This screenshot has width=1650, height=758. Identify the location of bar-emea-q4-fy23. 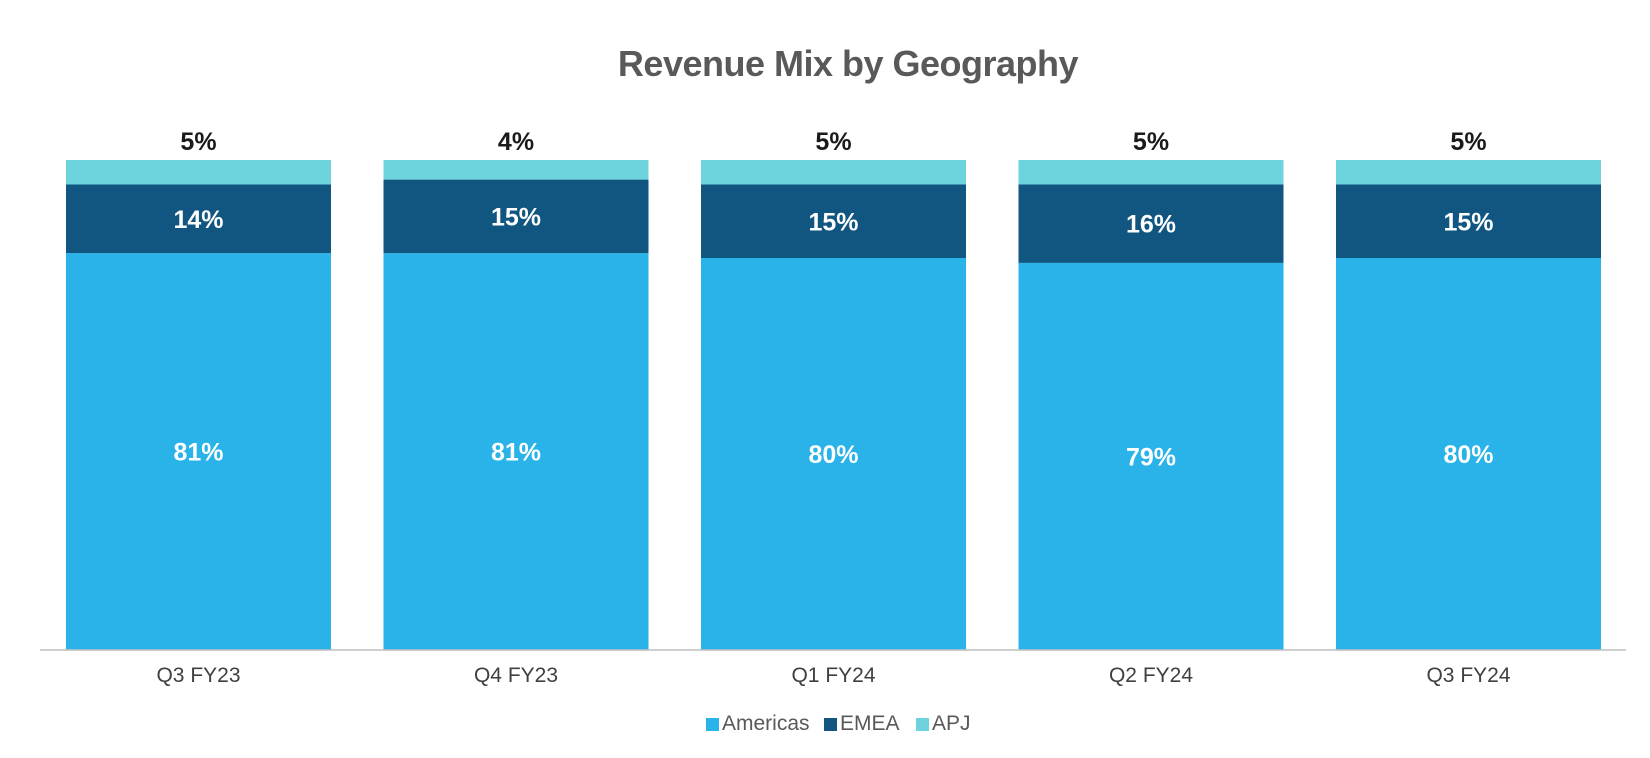
(516, 216).